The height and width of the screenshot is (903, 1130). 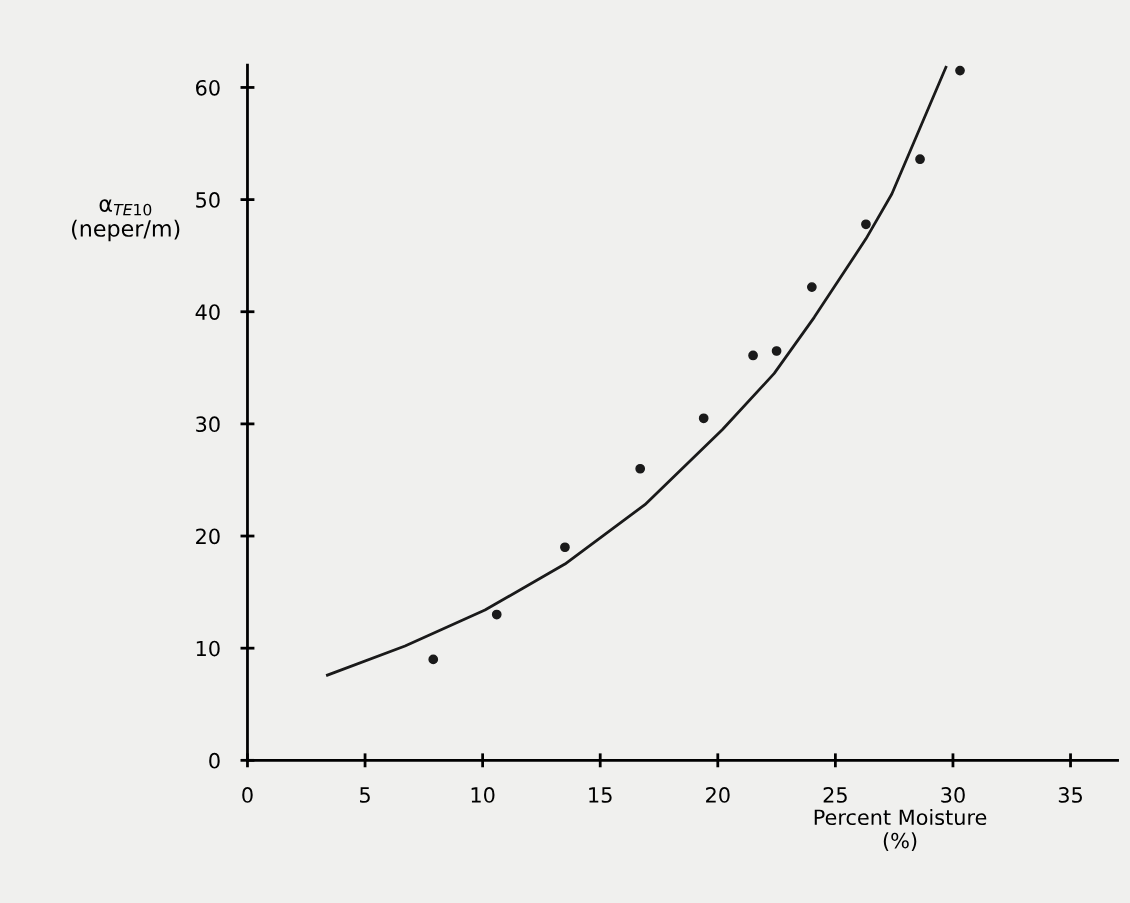 What do you see at coordinates (483, 795) in the screenshot?
I see `x-tick-label: 10` at bounding box center [483, 795].